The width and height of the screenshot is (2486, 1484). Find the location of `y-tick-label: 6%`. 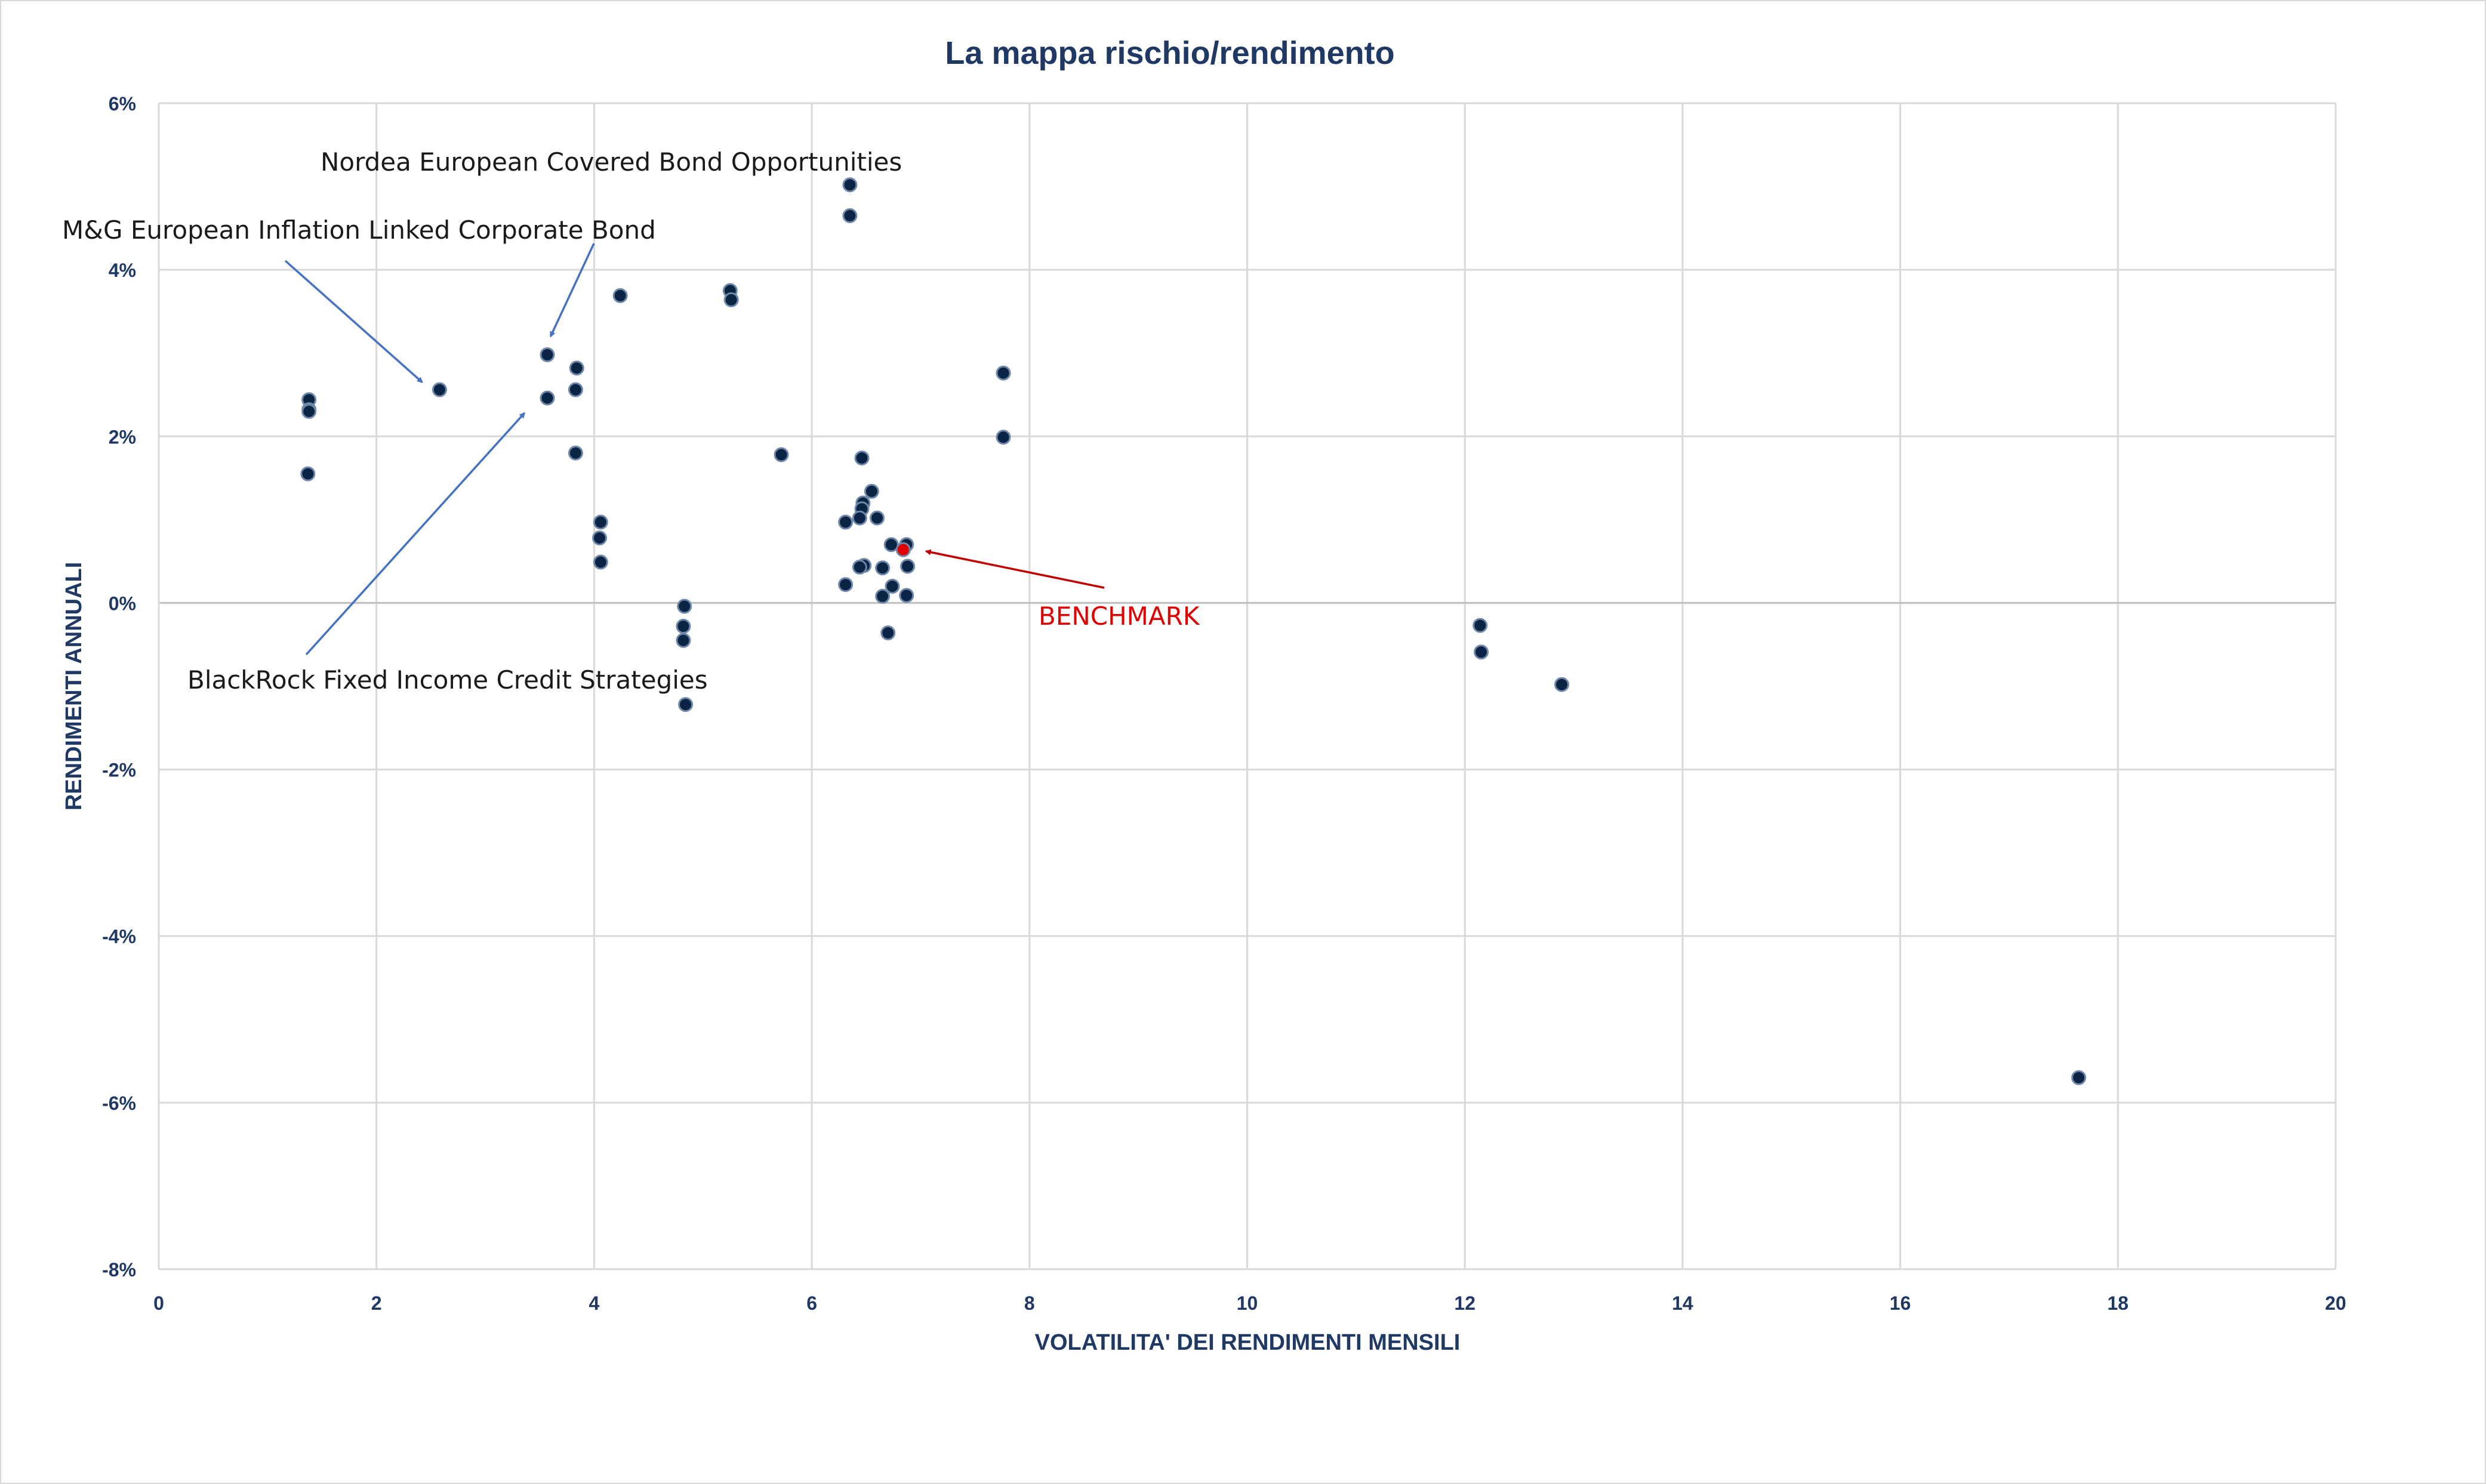

y-tick-label: 6% is located at coordinates (122, 104).